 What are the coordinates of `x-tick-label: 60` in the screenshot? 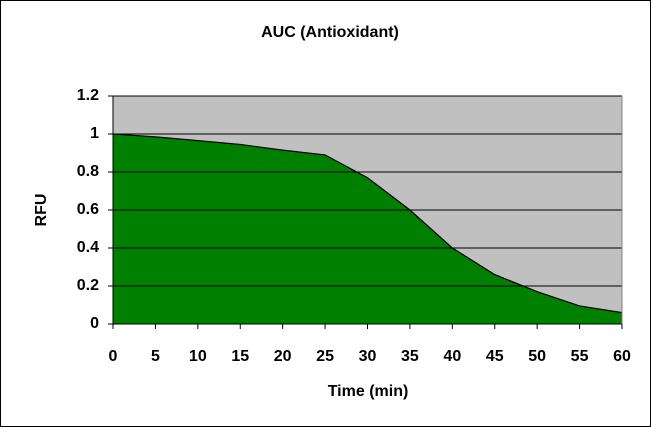 It's located at (622, 356).